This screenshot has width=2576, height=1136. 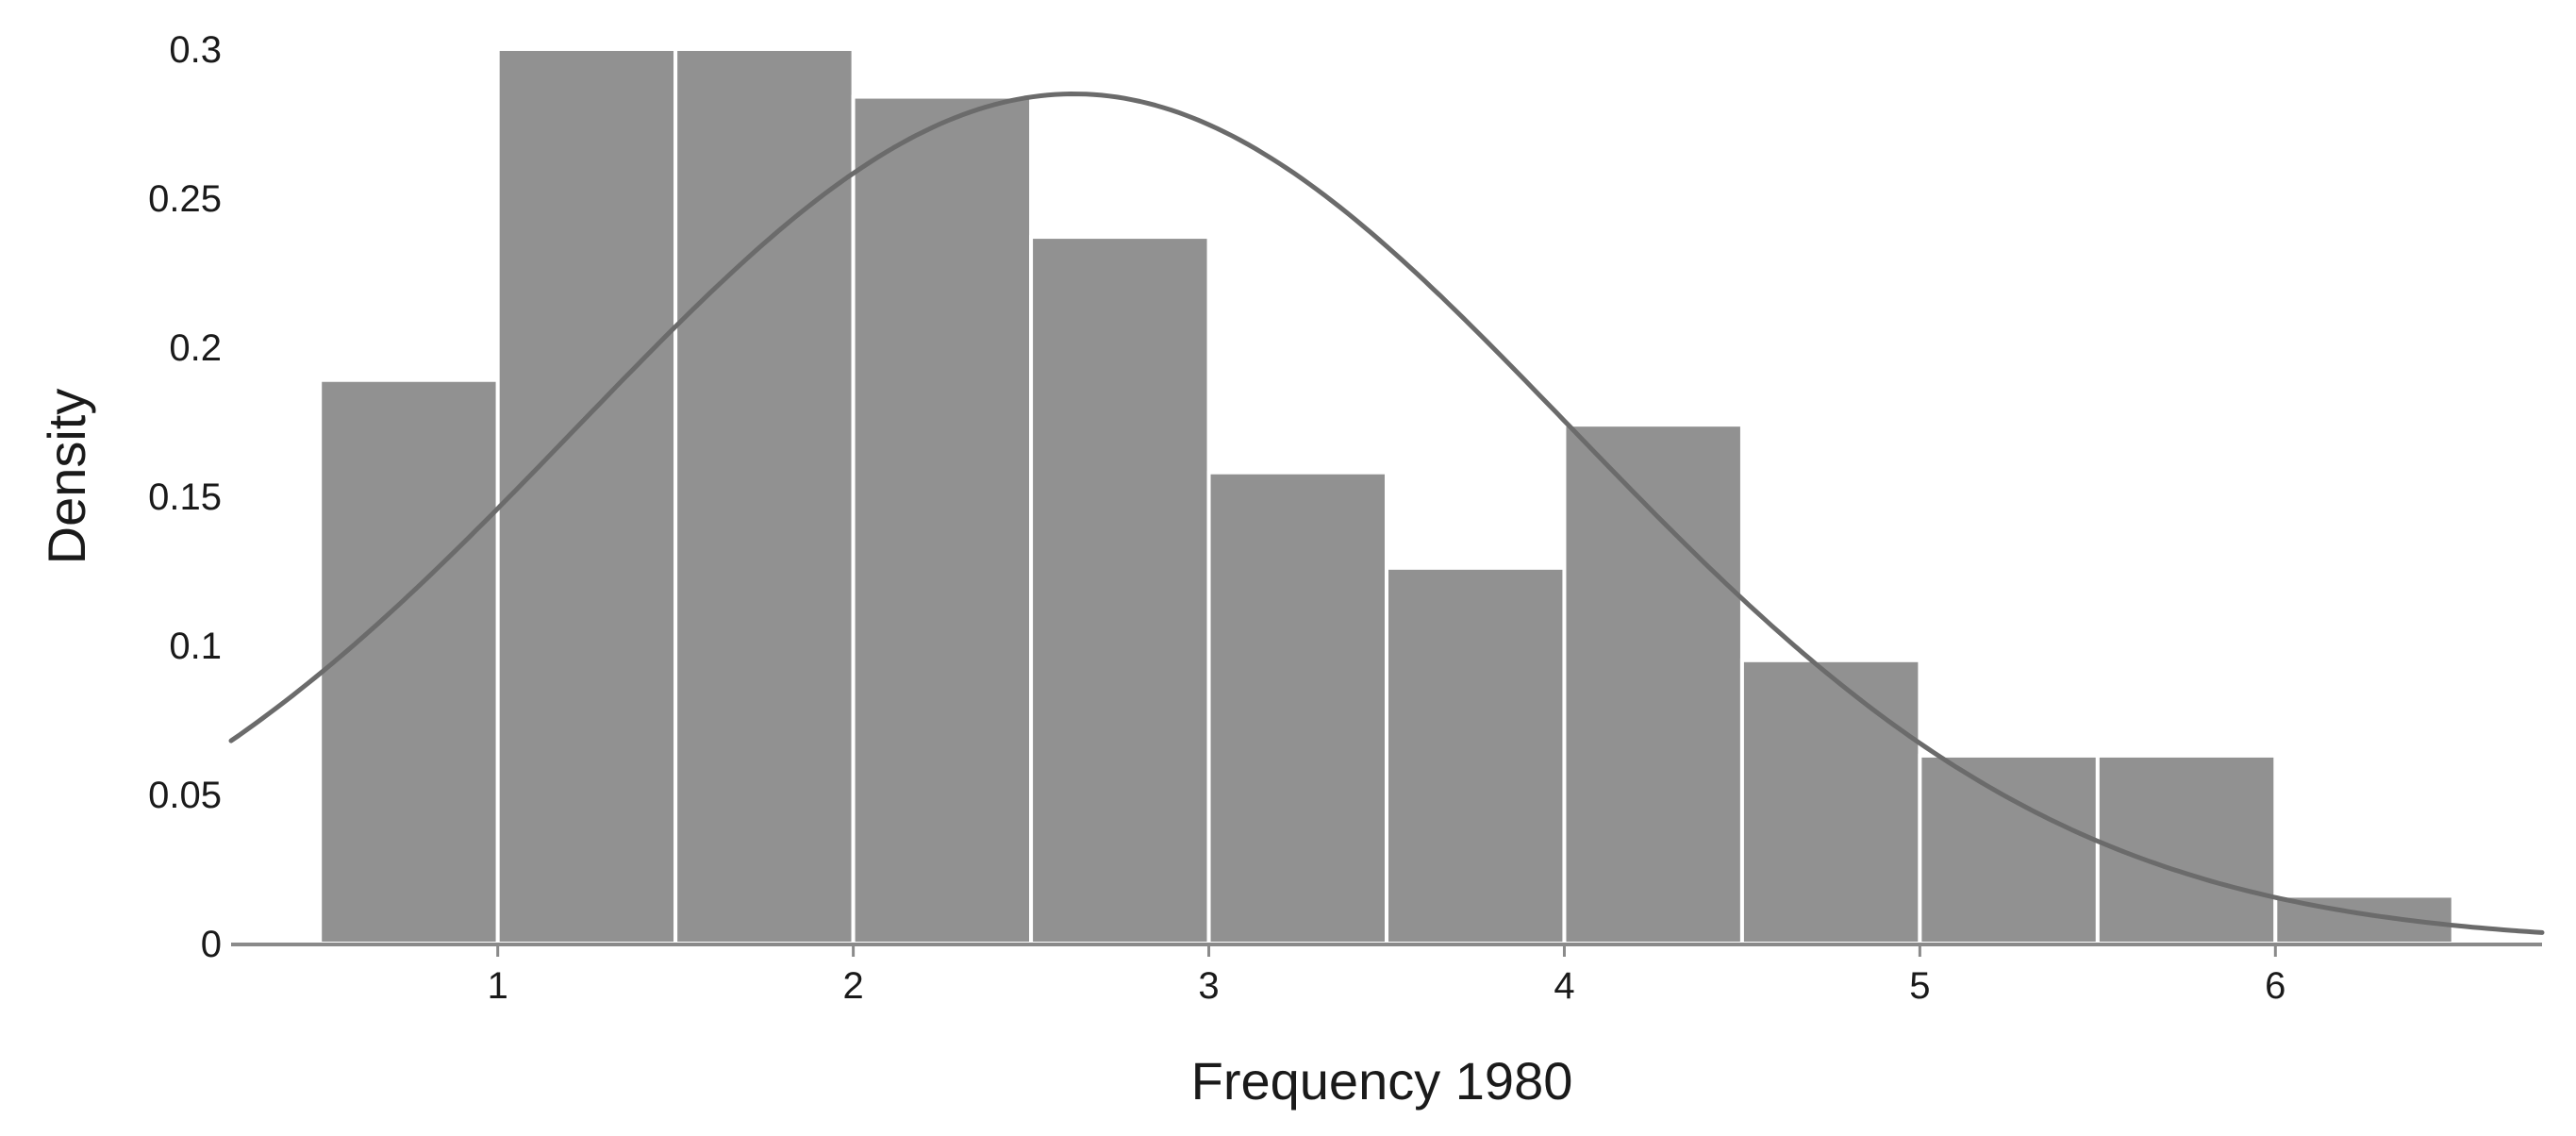 I want to click on y-tick-label: 0, so click(x=211, y=944).